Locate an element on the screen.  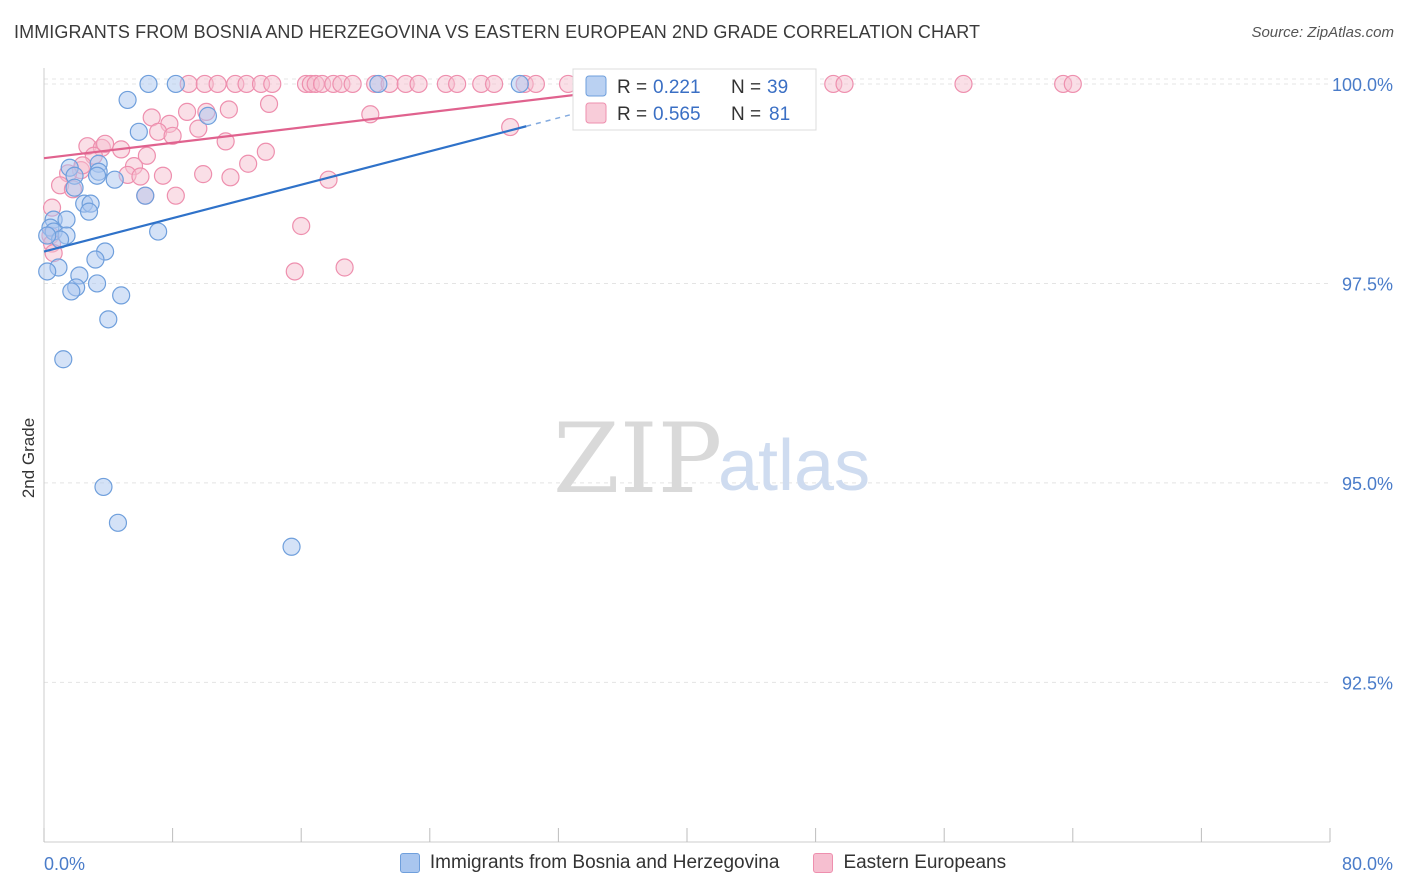
x-tick-label-1: 80.0% is located at coordinates (1367, 864).